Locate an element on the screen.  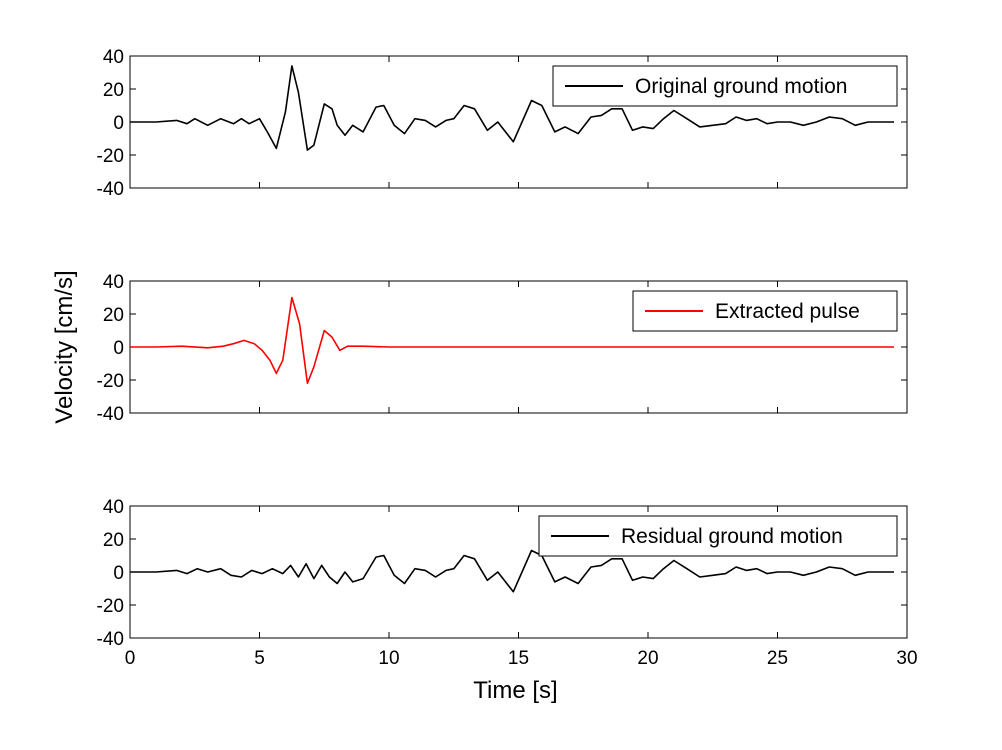
x-axis-title: Time [s] is located at coordinates (515, 690).